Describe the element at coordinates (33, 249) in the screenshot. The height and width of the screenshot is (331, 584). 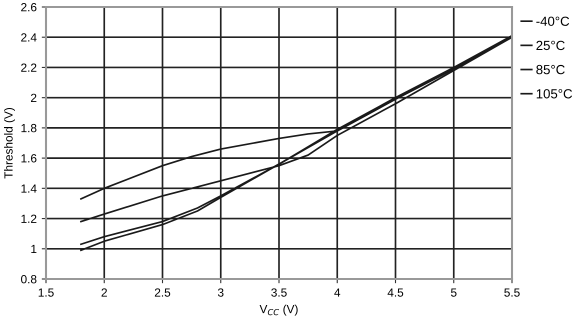
I see `y-tick-label: 1` at that location.